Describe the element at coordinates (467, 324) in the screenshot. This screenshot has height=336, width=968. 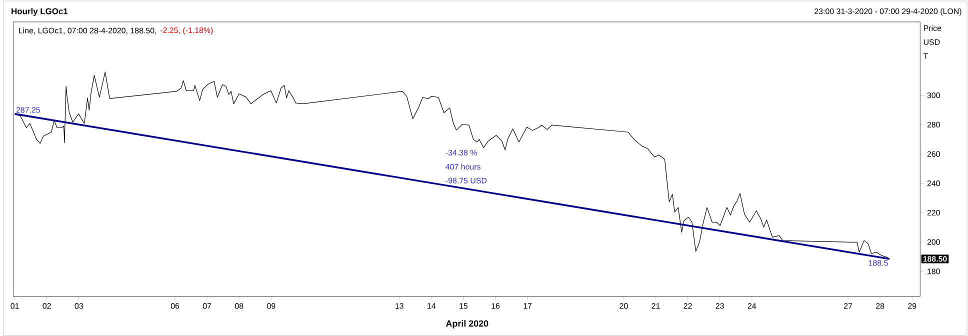
I see `x-axis-title: April 2020` at that location.